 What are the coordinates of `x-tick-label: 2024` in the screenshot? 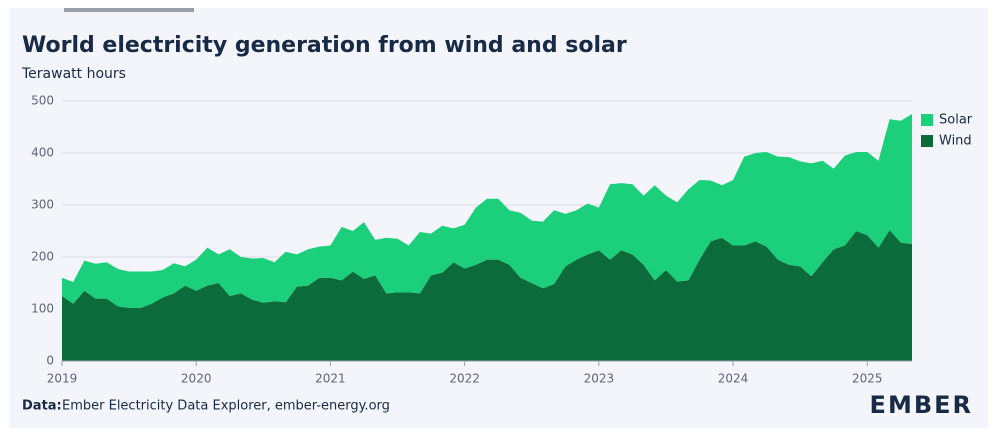 It's located at (733, 379).